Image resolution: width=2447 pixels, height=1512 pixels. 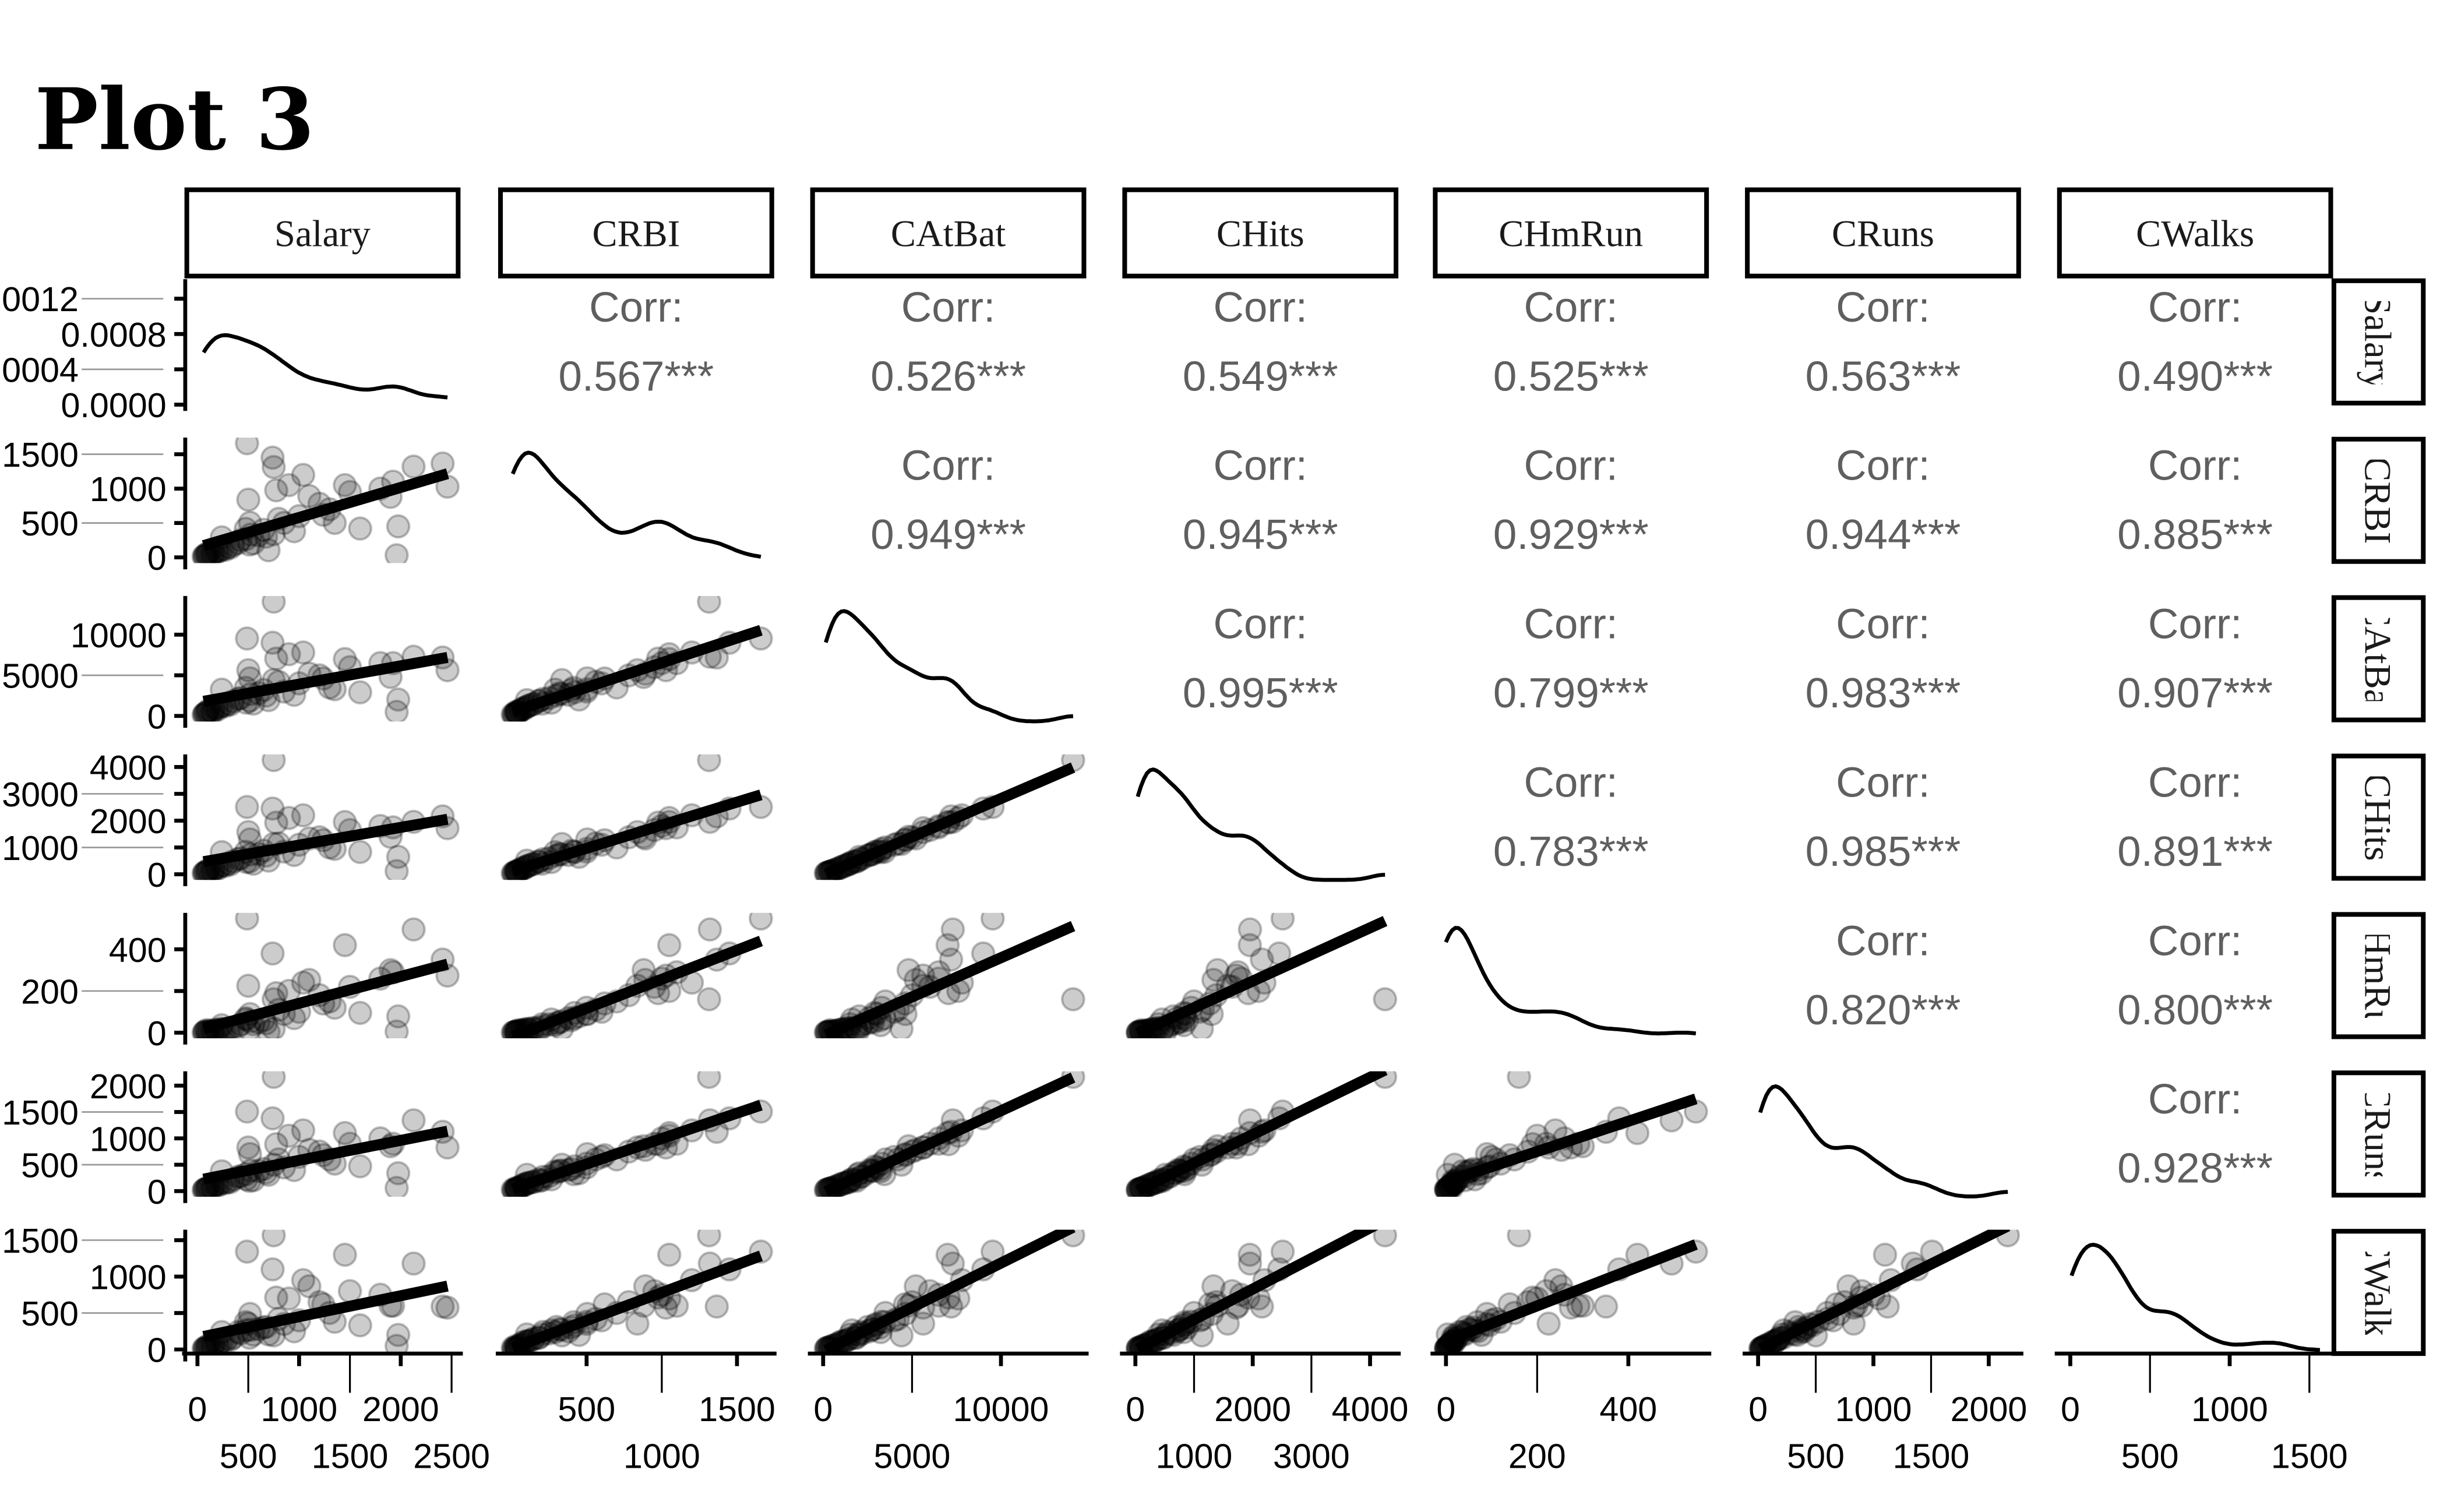 I want to click on y-tick-label: 10000, so click(x=118, y=635).